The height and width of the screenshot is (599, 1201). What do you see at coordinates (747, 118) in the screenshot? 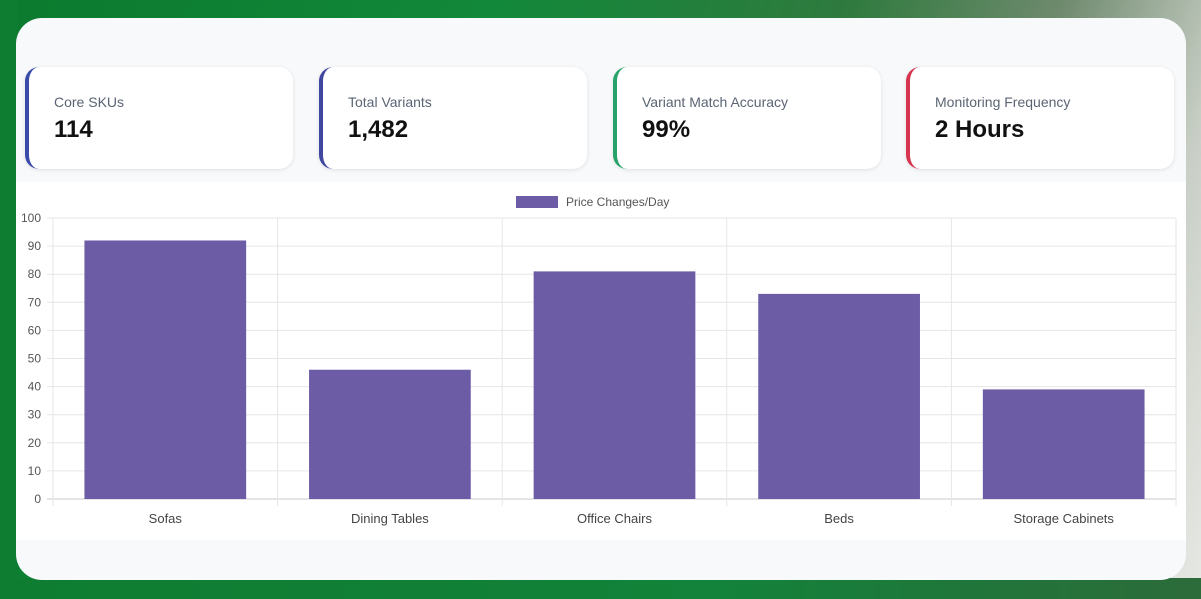
I see `stat-card-variant-match-accuracy: Variant Match Accuracy 99%` at bounding box center [747, 118].